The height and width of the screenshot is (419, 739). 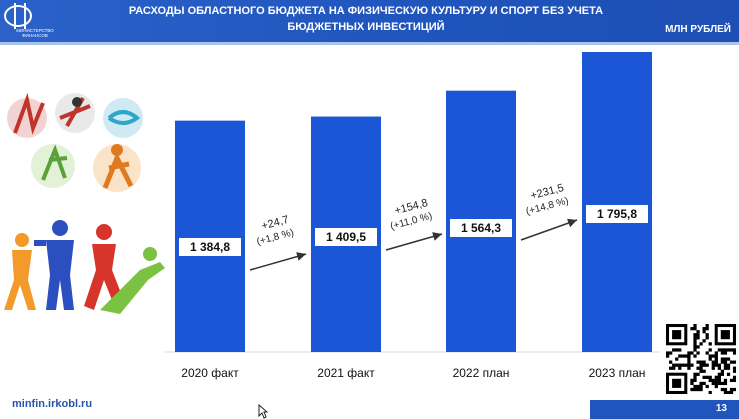 I want to click on value-label-text: 1 409,5, so click(x=346, y=237).